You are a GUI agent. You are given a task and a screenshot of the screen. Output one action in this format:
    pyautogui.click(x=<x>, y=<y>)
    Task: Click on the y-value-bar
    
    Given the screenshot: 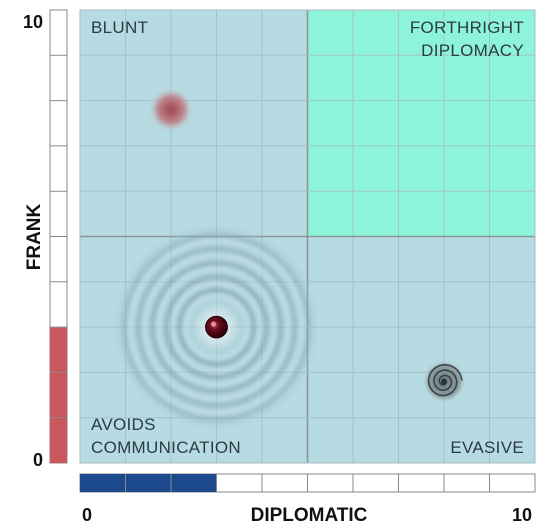 What is the action you would take?
    pyautogui.click(x=58, y=236)
    